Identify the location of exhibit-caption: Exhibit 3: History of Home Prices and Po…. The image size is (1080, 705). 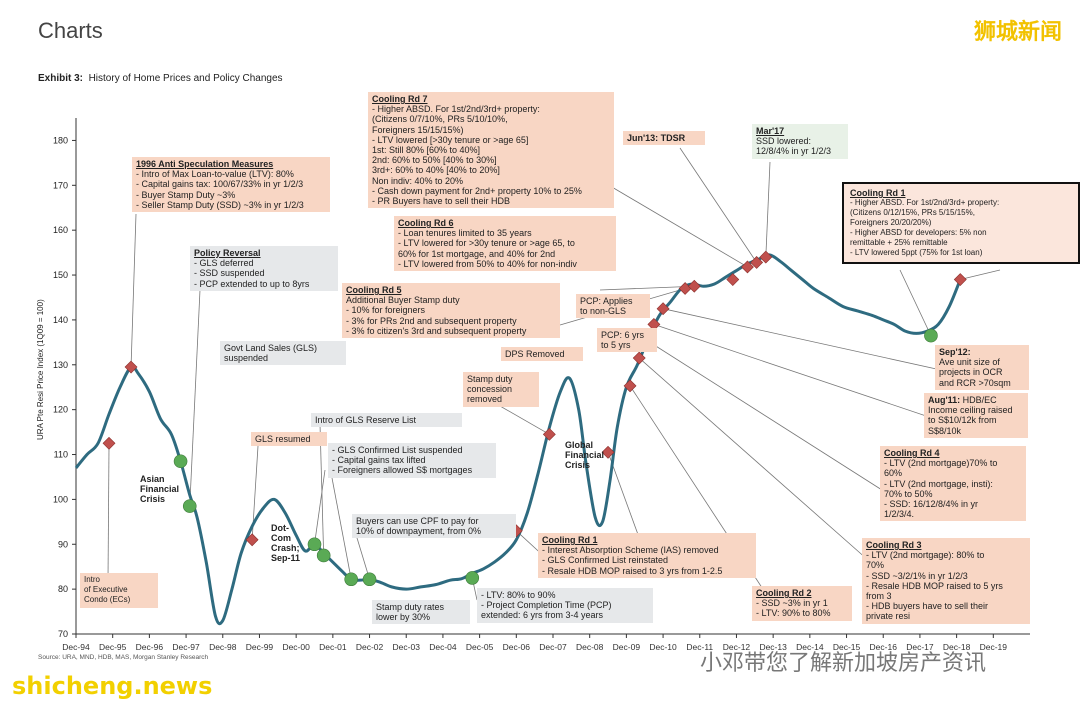
(160, 78).